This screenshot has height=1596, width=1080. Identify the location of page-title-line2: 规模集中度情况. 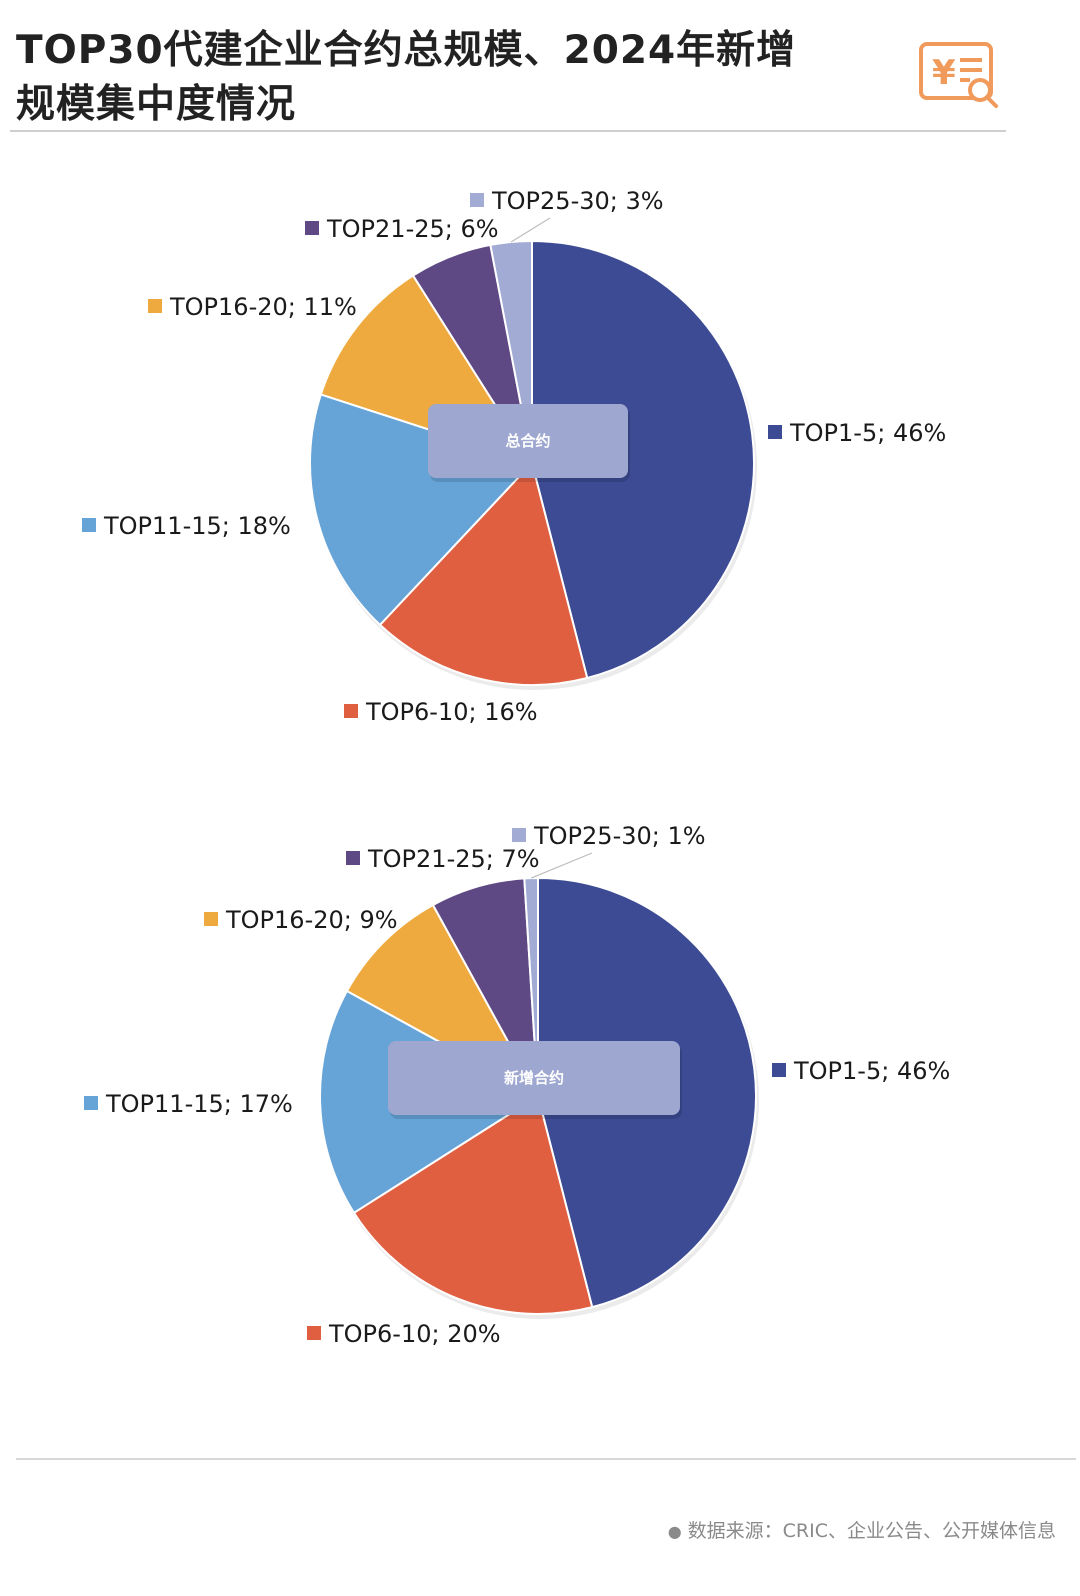
(156, 104).